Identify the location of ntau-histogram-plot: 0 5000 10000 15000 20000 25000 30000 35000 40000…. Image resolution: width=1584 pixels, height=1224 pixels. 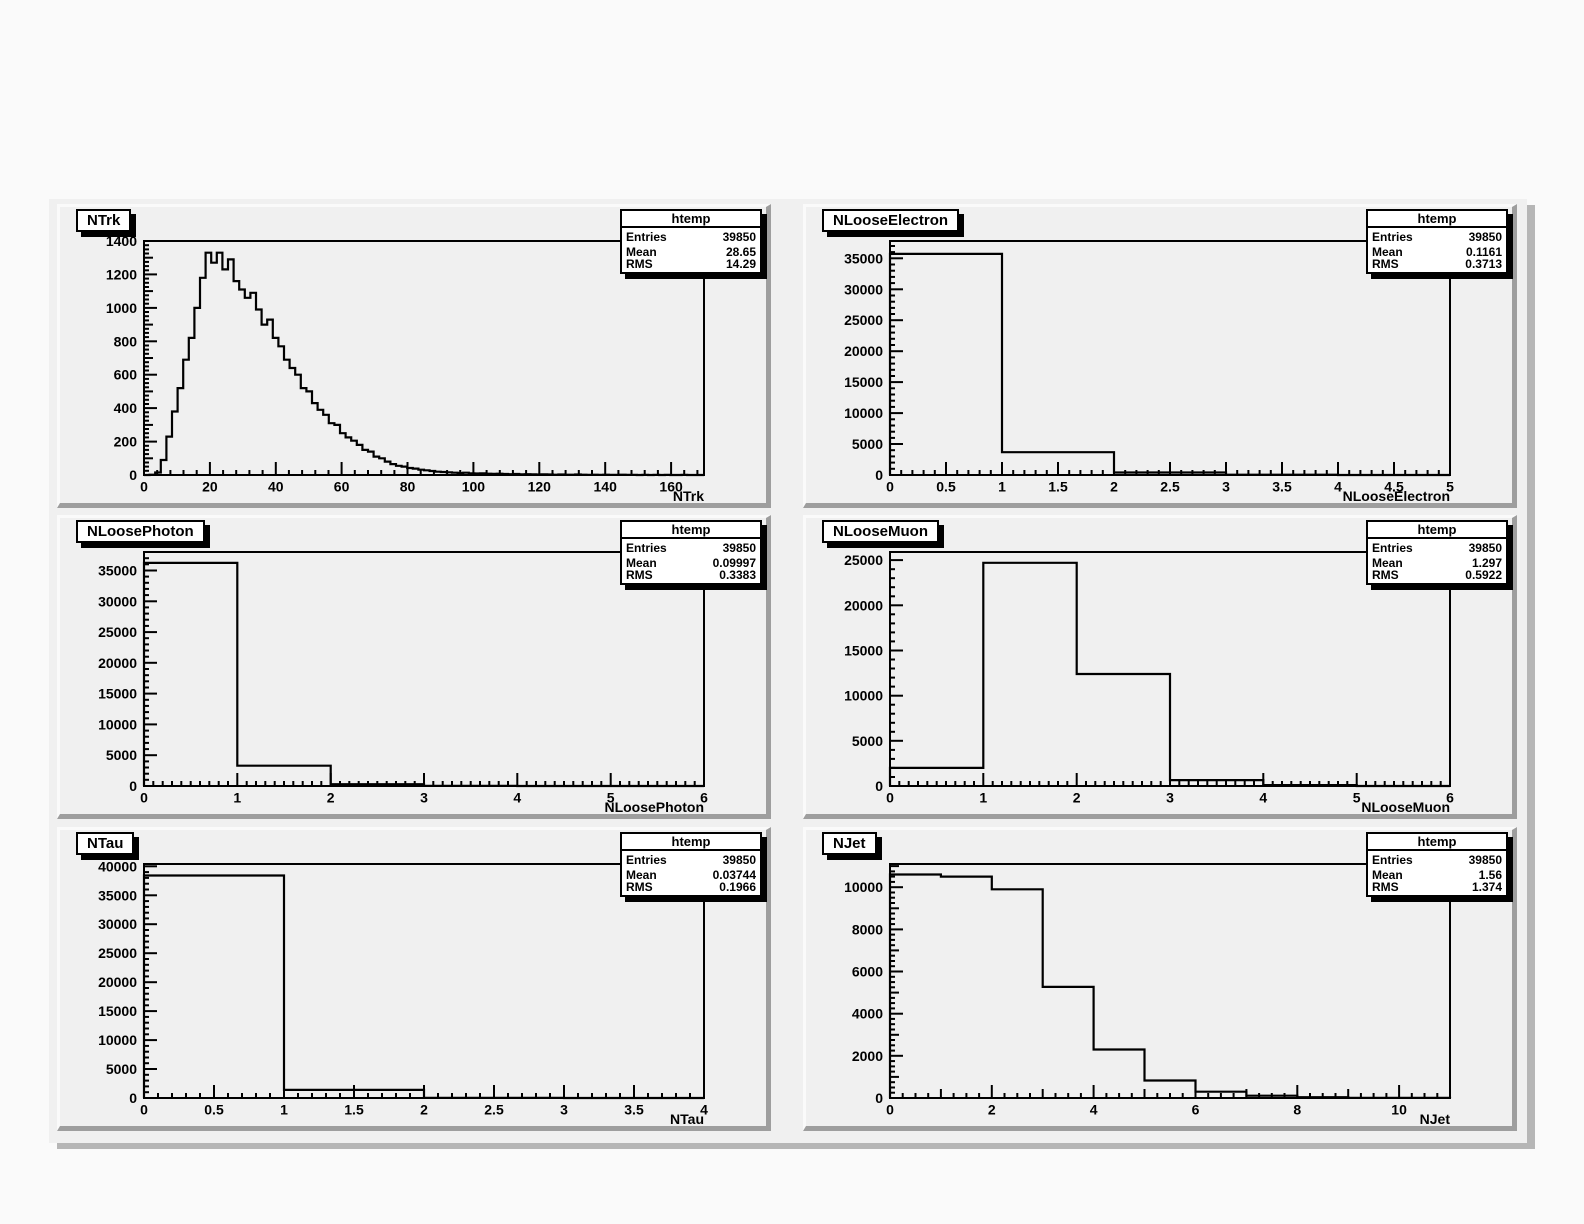
(403, 987).